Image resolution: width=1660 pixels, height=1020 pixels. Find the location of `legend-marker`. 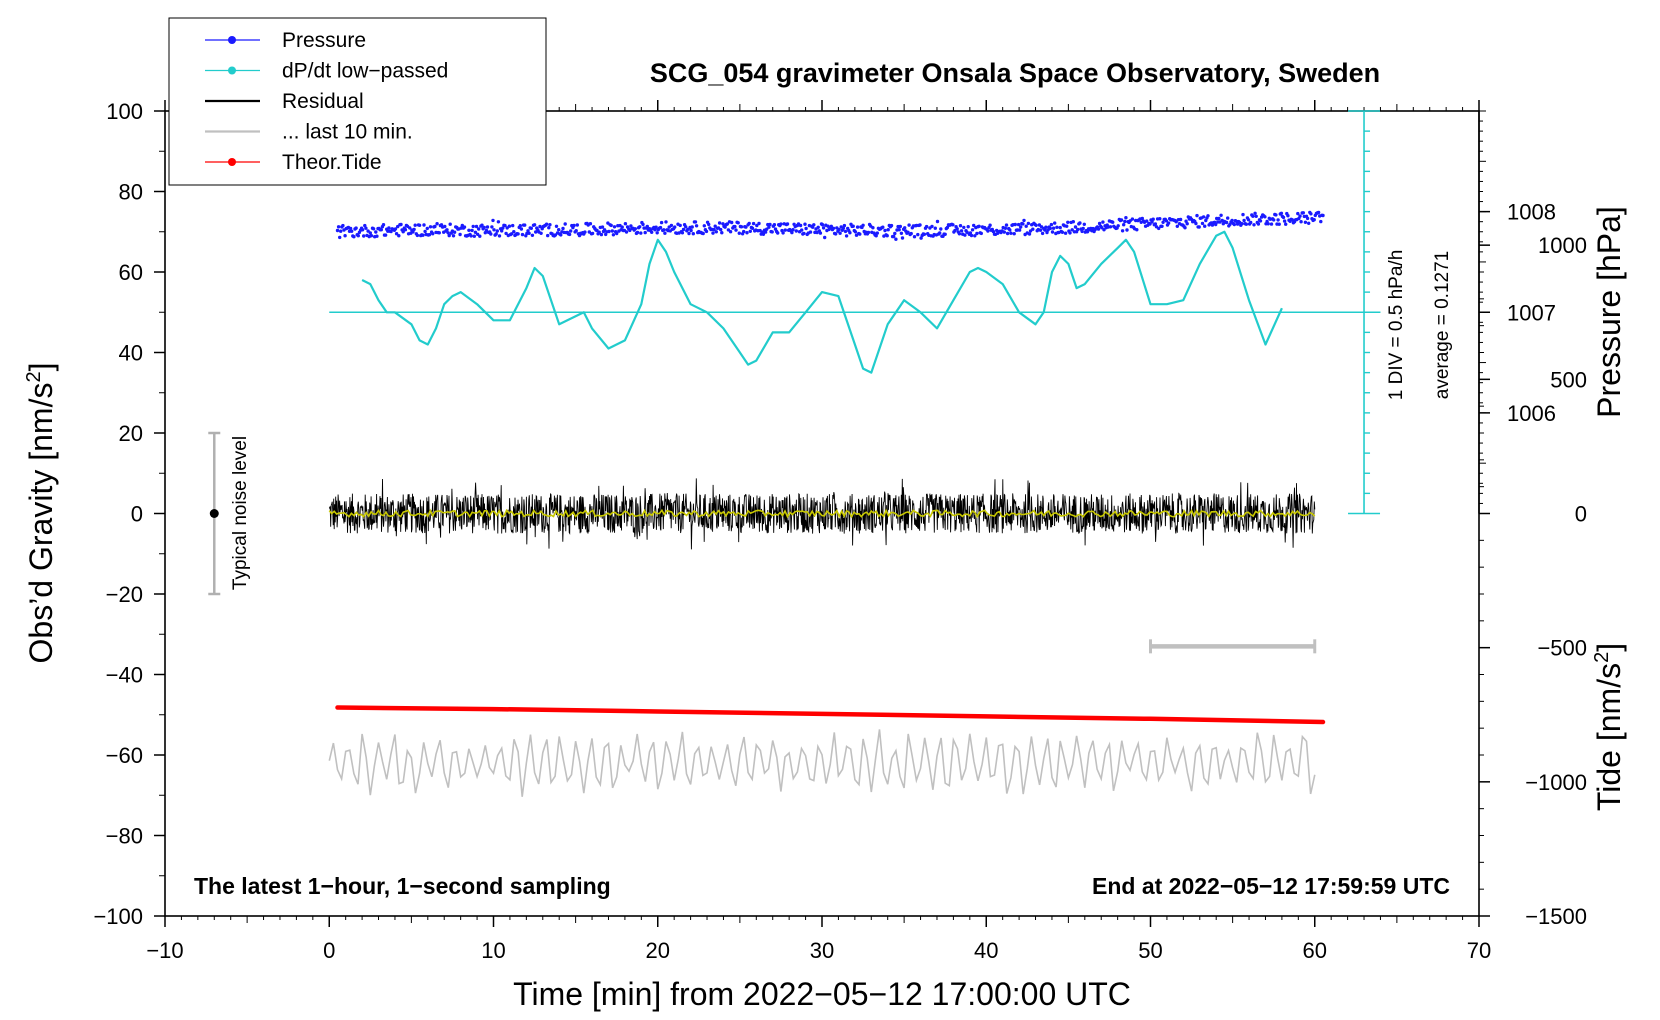

legend-marker is located at coordinates (232, 70).